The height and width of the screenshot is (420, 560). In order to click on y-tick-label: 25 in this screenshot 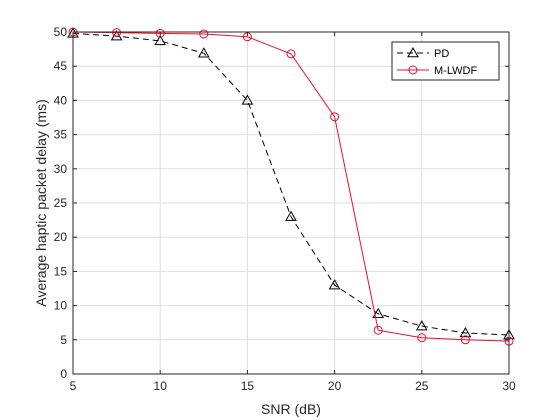, I will do `click(61, 203)`.